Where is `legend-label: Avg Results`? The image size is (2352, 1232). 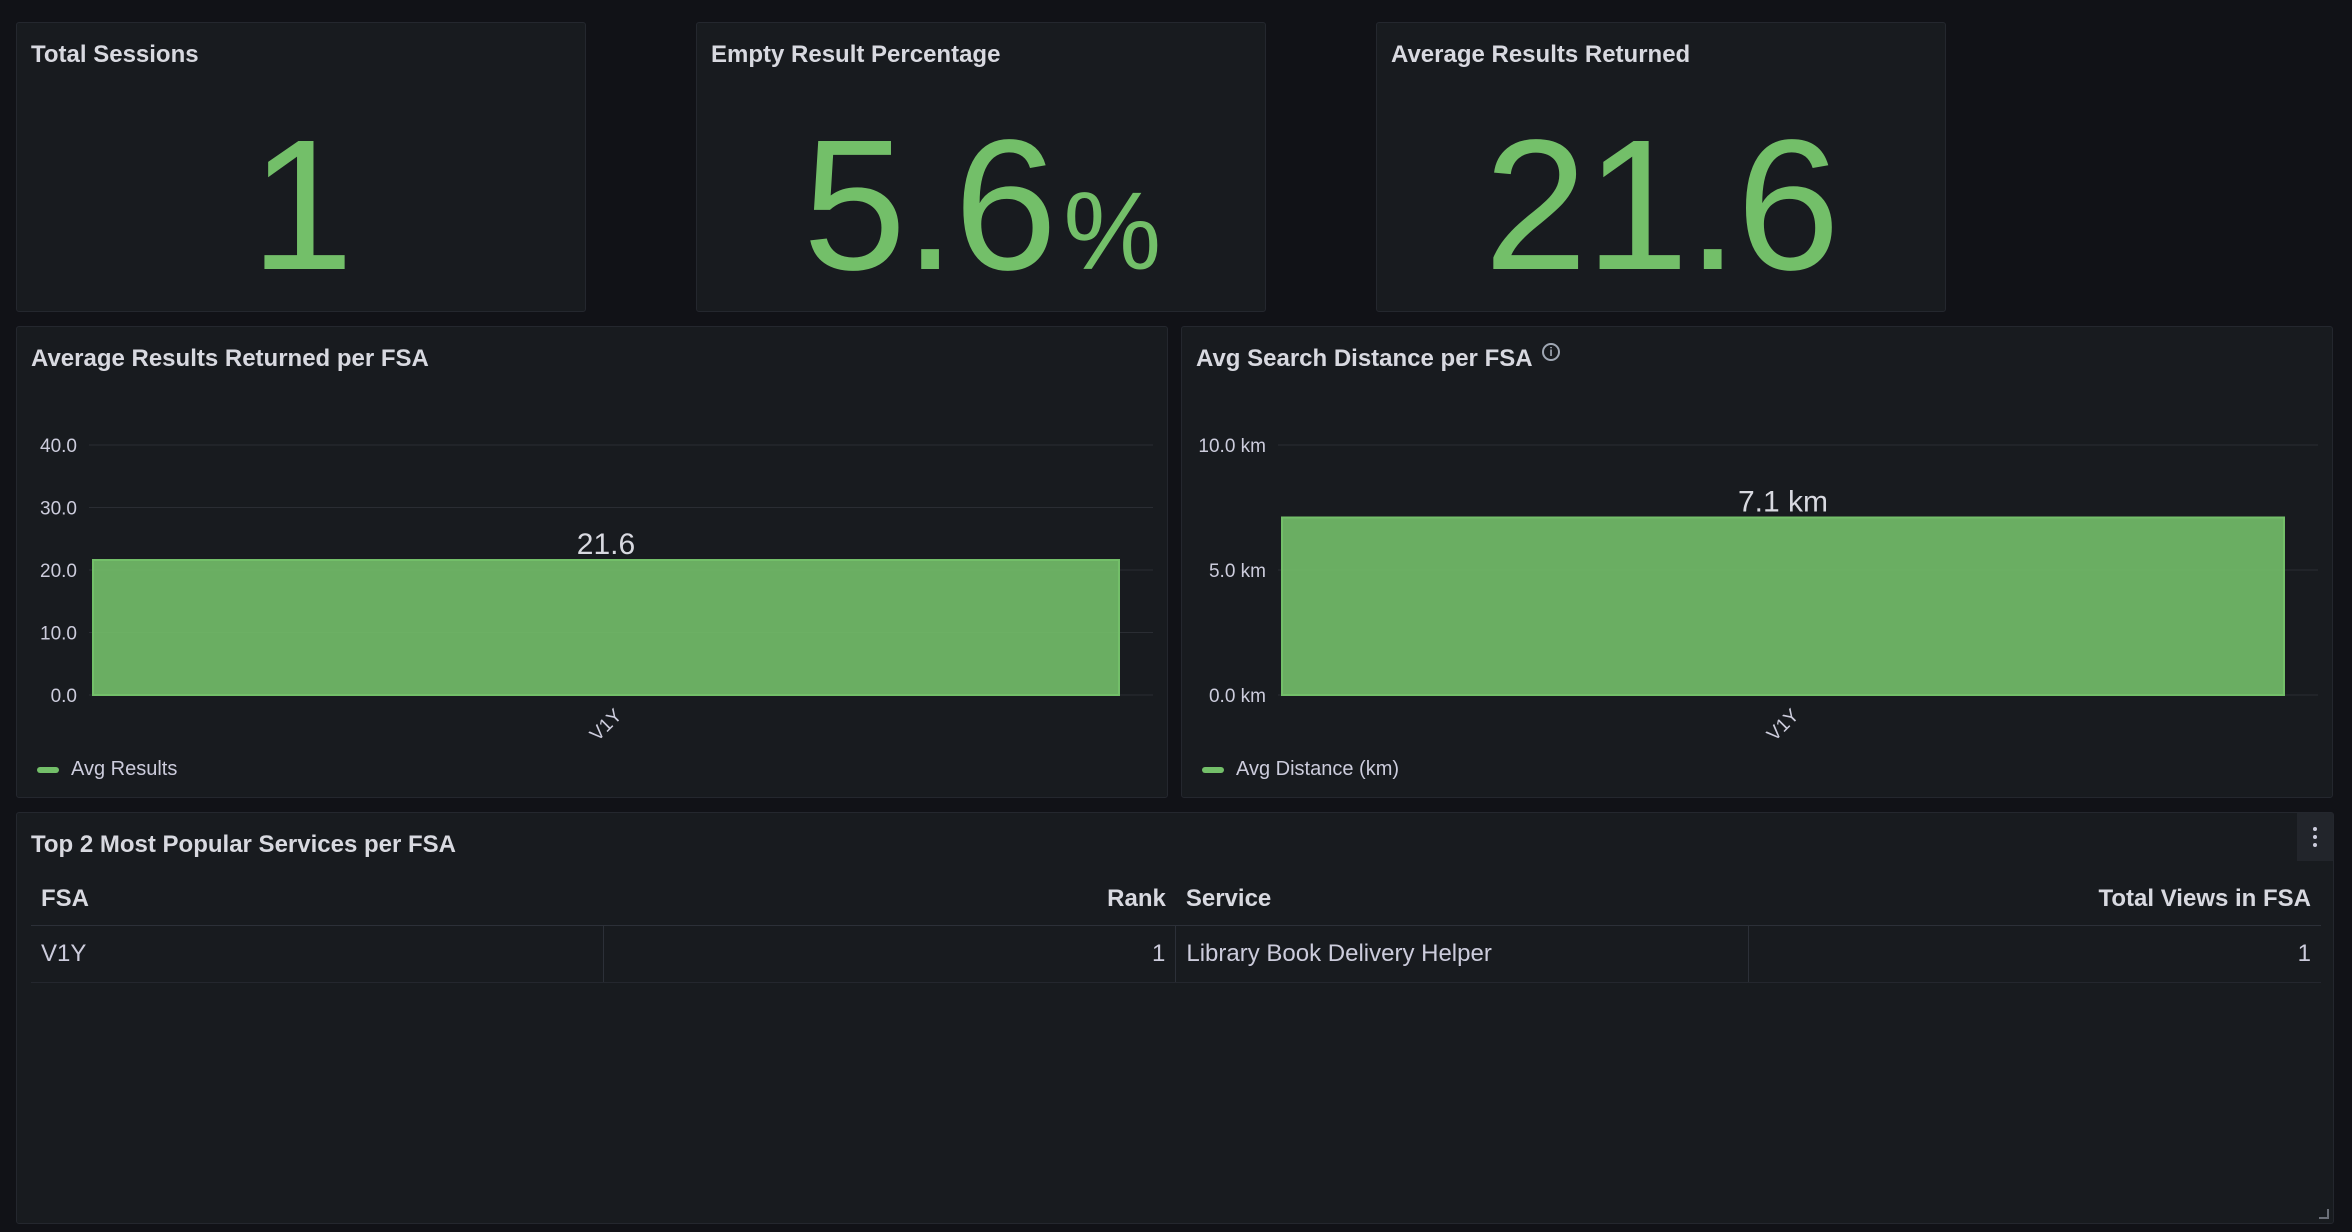 legend-label: Avg Results is located at coordinates (124, 769).